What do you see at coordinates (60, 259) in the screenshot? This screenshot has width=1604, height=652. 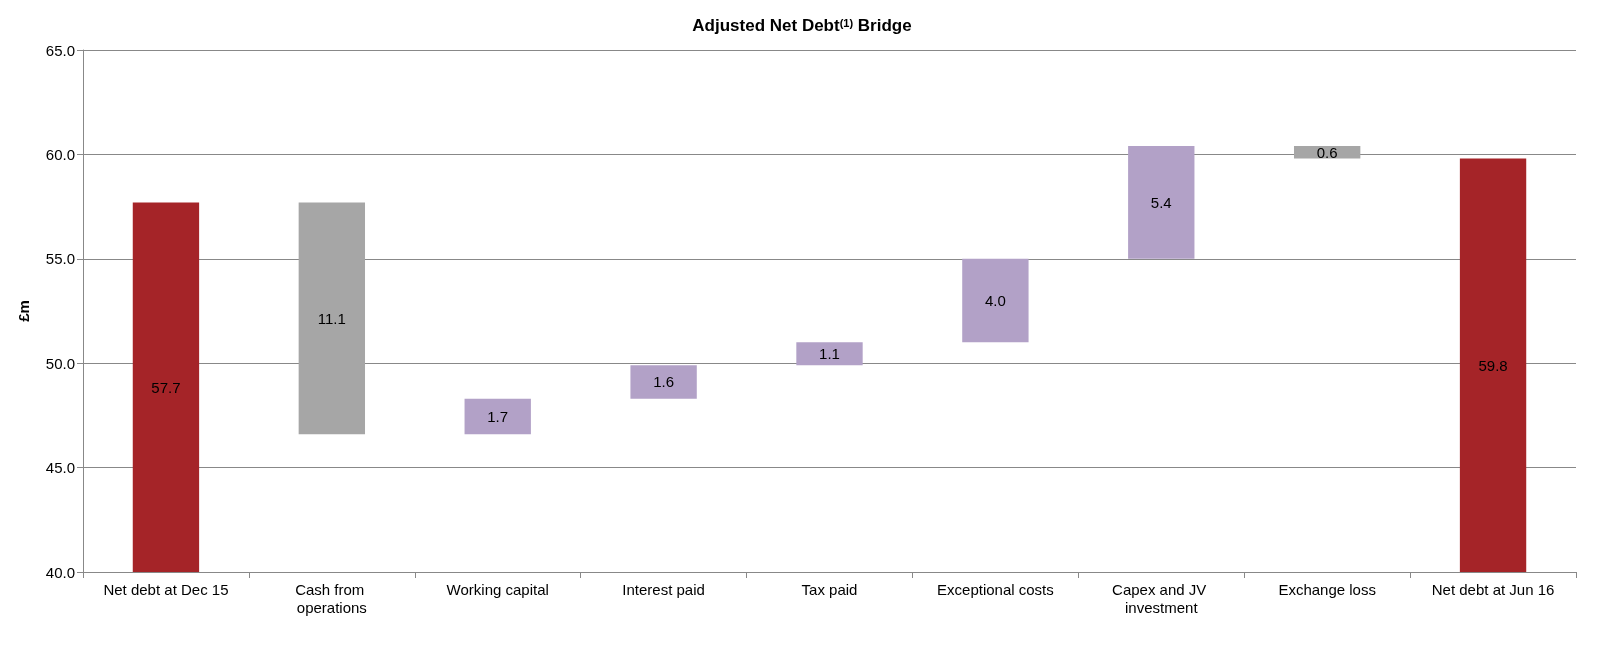 I see `y-tick-label: 55.0` at bounding box center [60, 259].